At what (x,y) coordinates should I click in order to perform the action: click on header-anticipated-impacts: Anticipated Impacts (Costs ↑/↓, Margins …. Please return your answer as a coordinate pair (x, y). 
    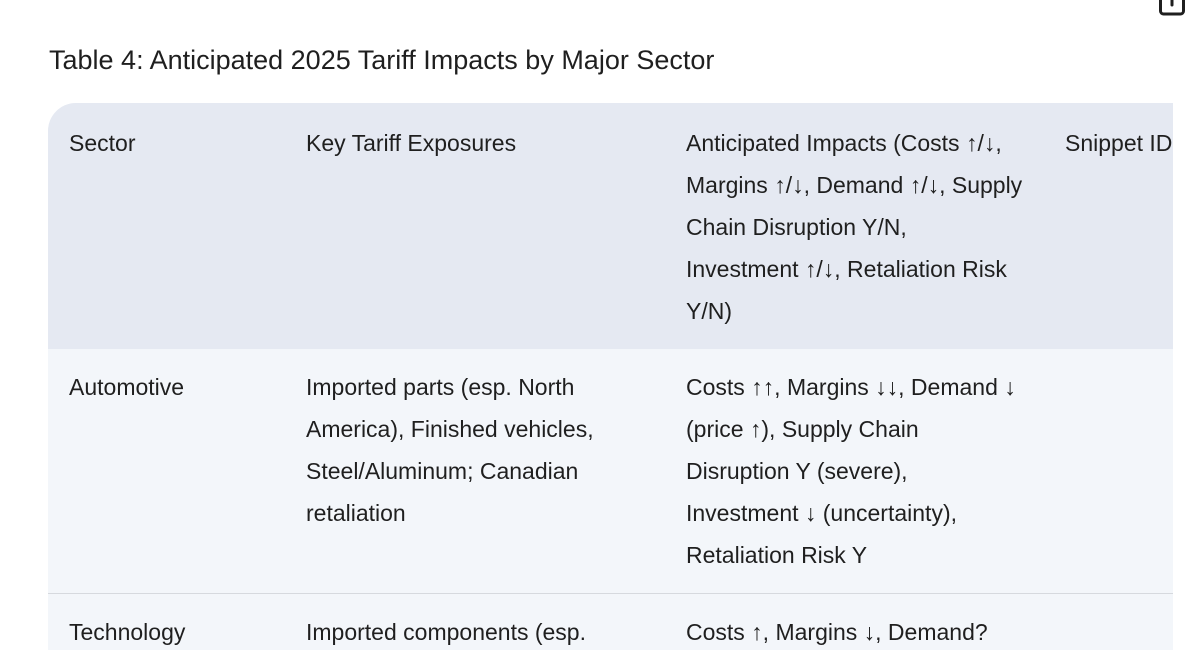
    Looking at the image, I should click on (854, 227).